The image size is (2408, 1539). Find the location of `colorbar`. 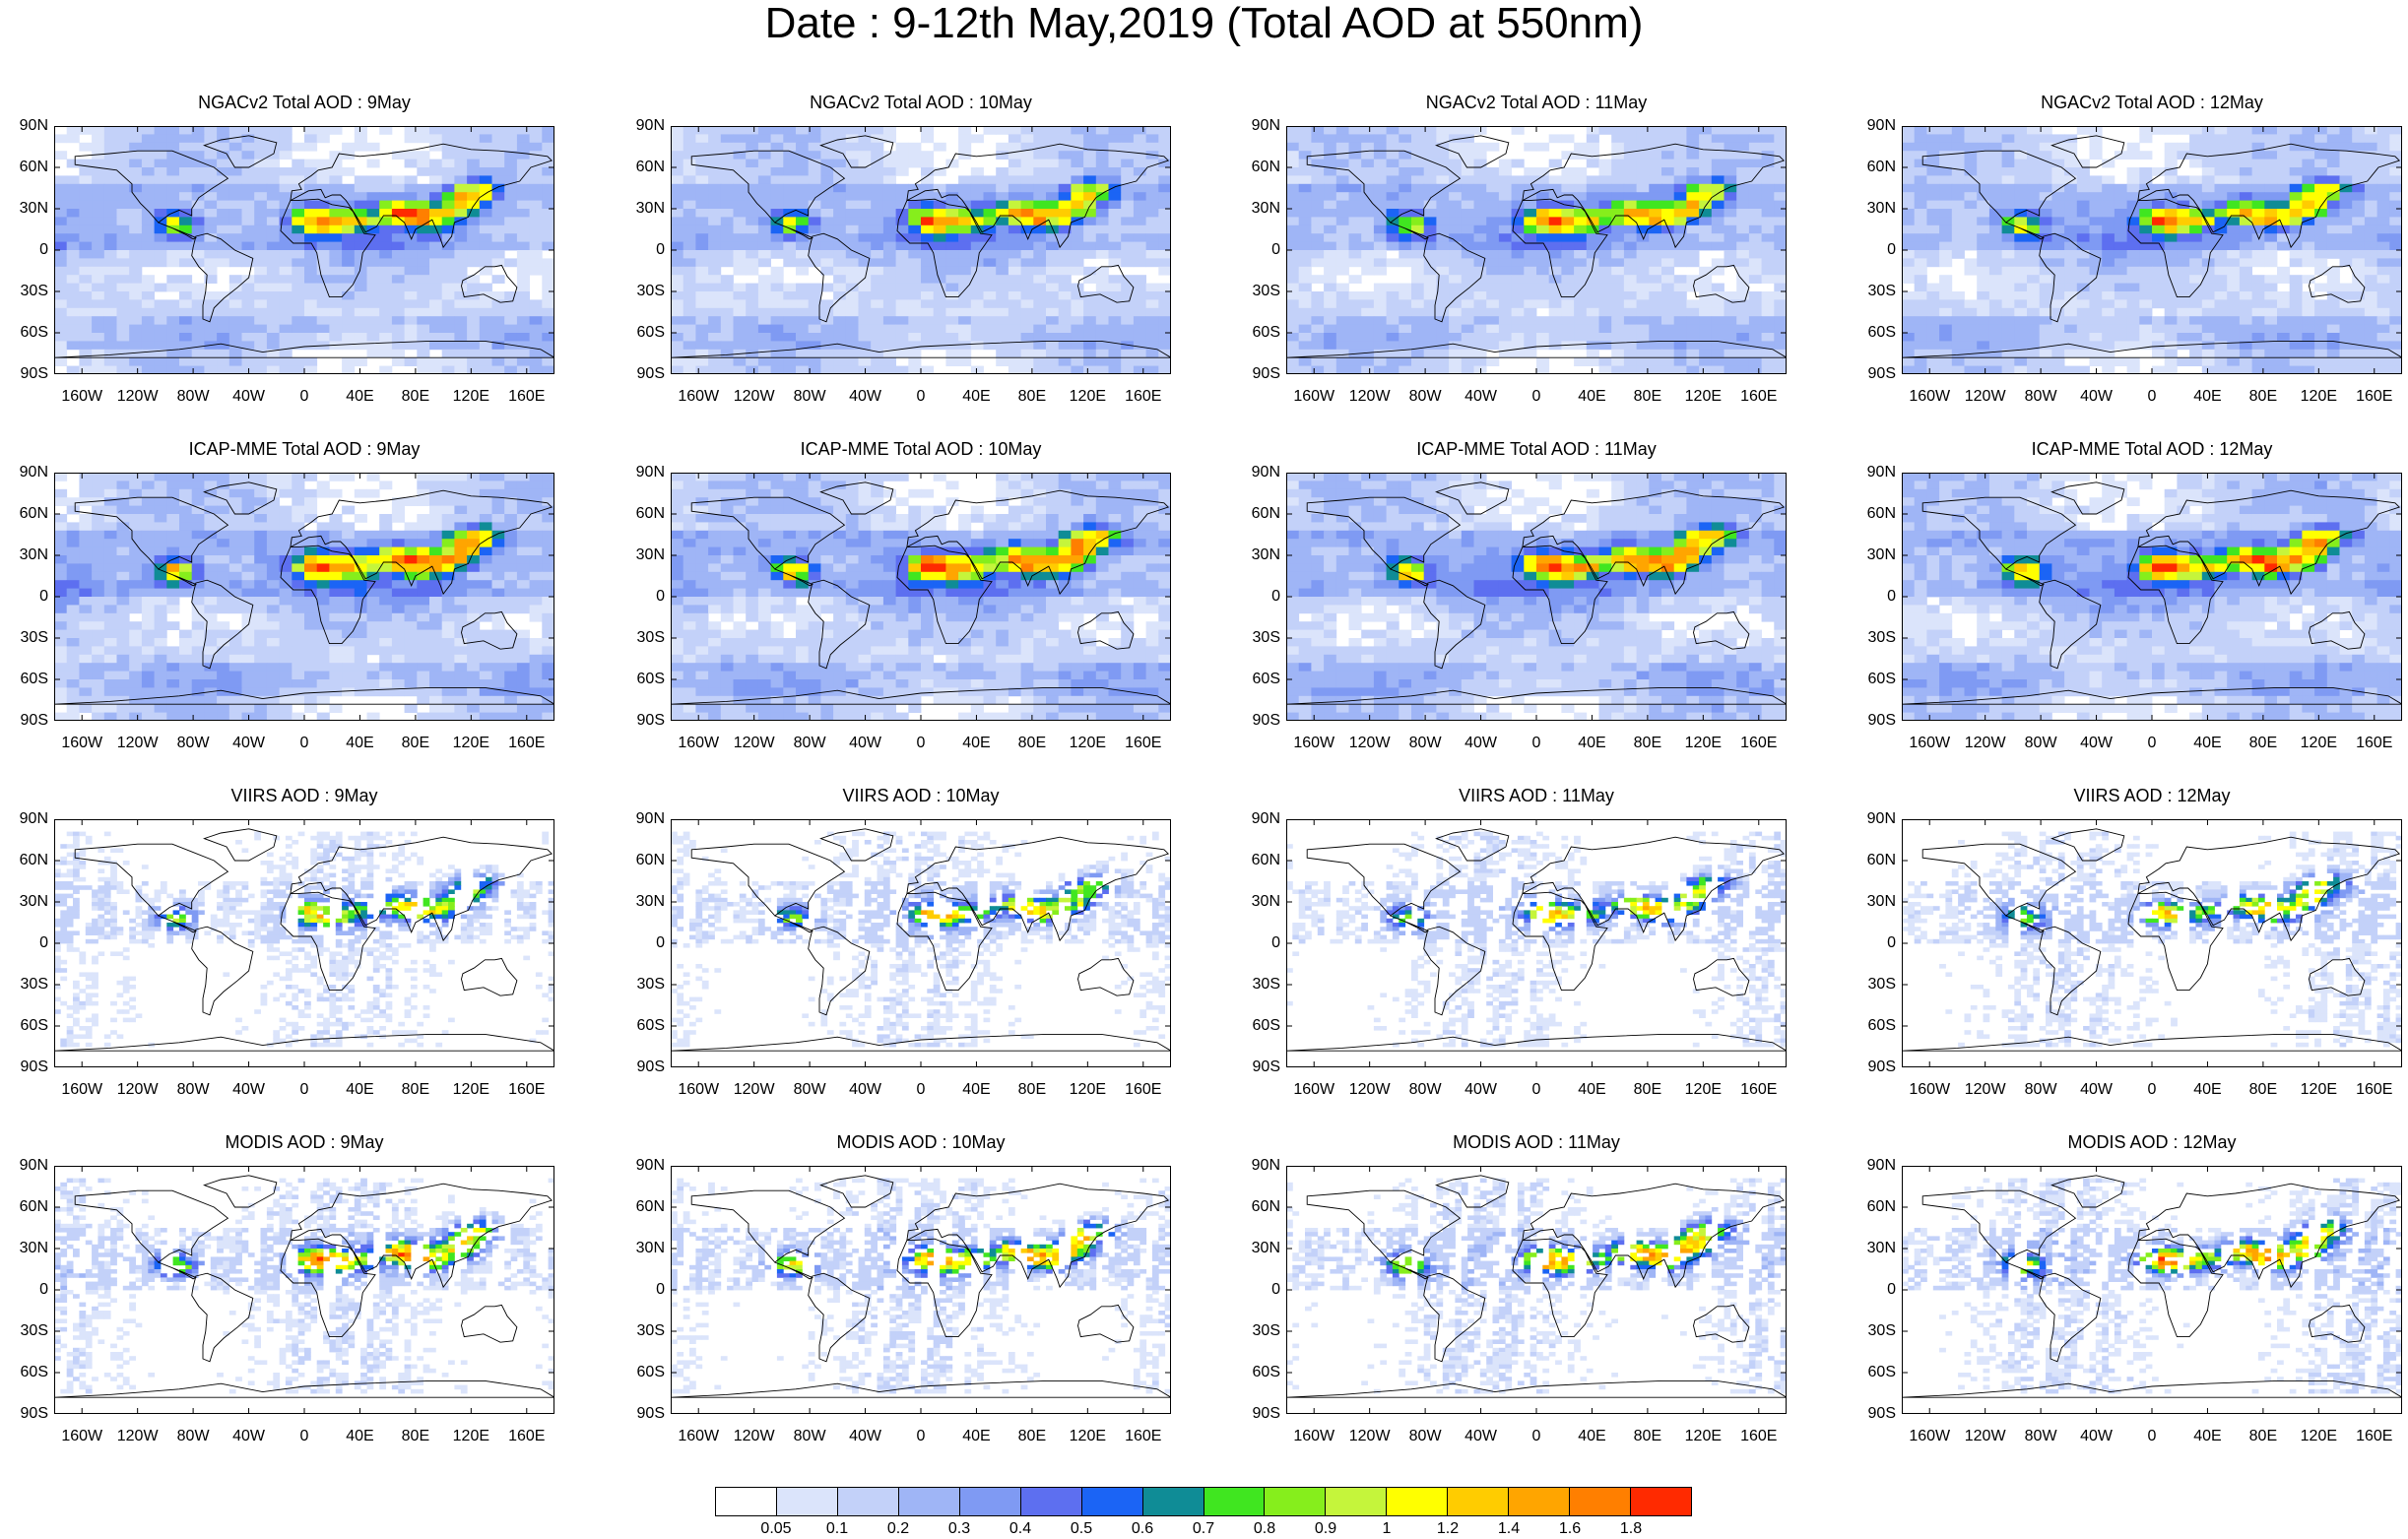

colorbar is located at coordinates (1204, 1502).